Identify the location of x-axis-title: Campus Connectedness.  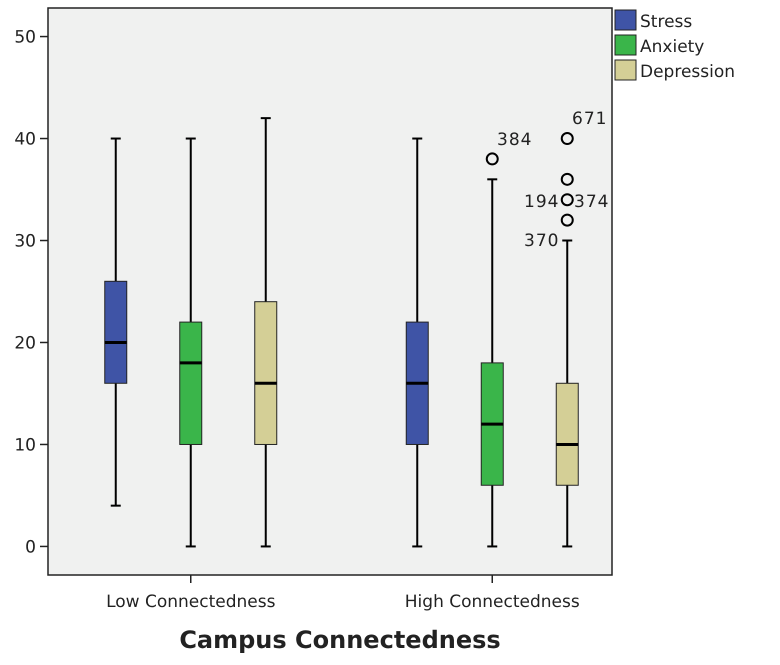
(340, 640).